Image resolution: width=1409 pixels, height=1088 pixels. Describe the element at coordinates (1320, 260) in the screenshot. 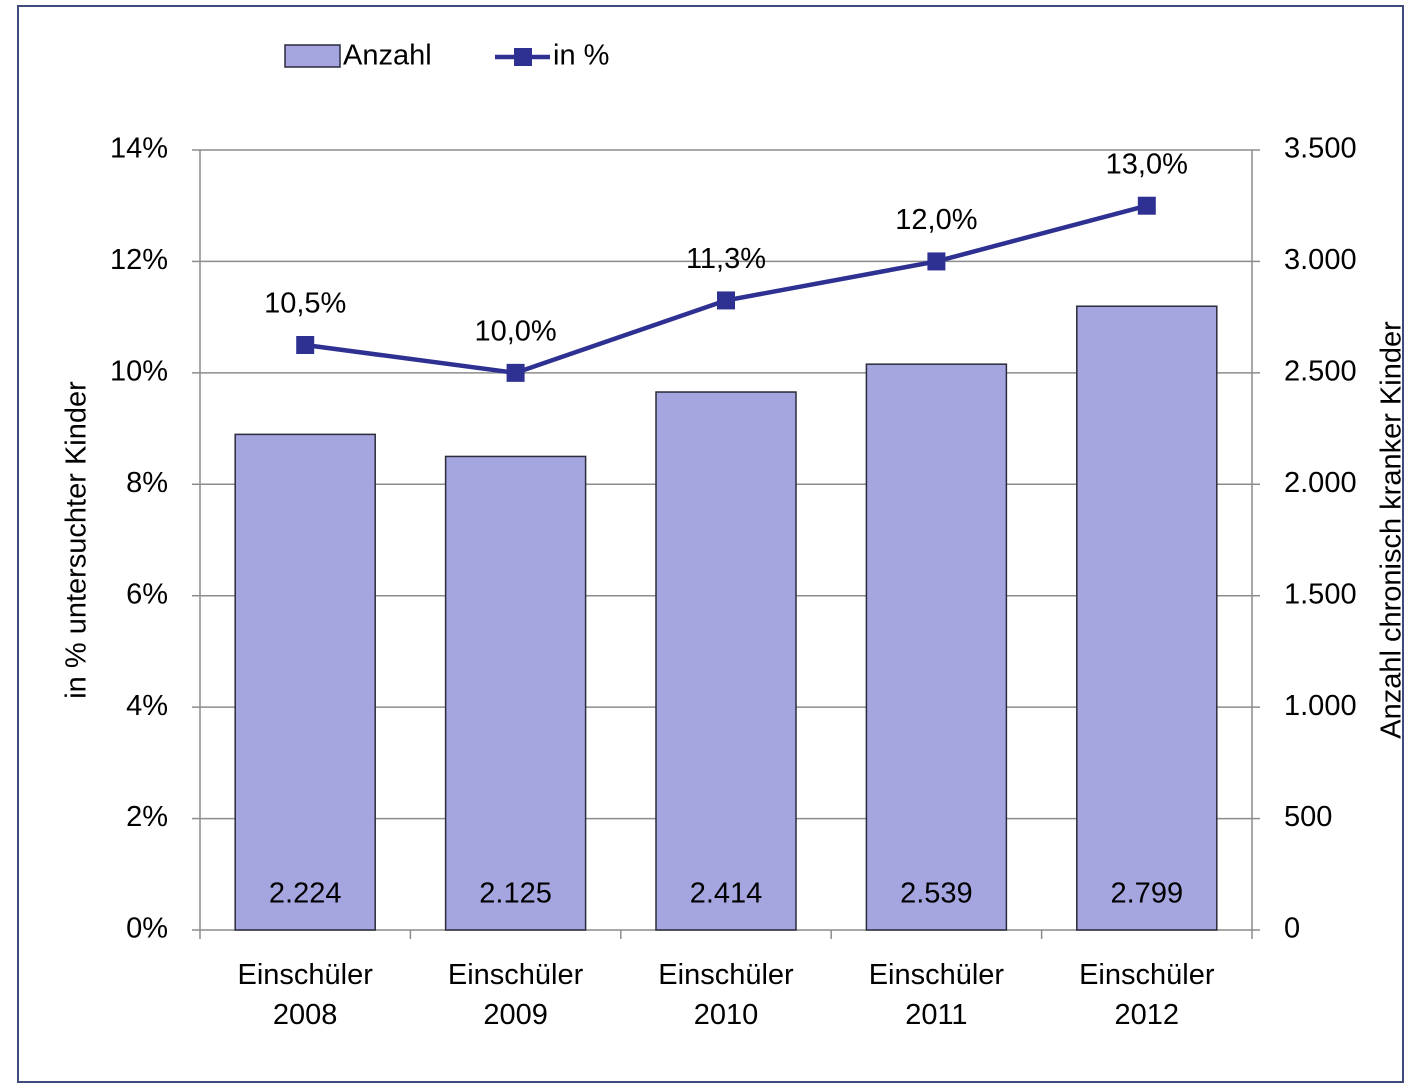

I see `y2-tick-label: 3.000` at that location.